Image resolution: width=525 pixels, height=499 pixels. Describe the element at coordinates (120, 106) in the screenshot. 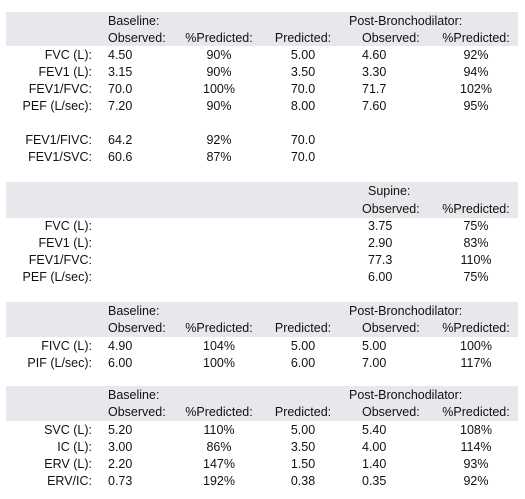

I see `observed-value: 7.20` at that location.